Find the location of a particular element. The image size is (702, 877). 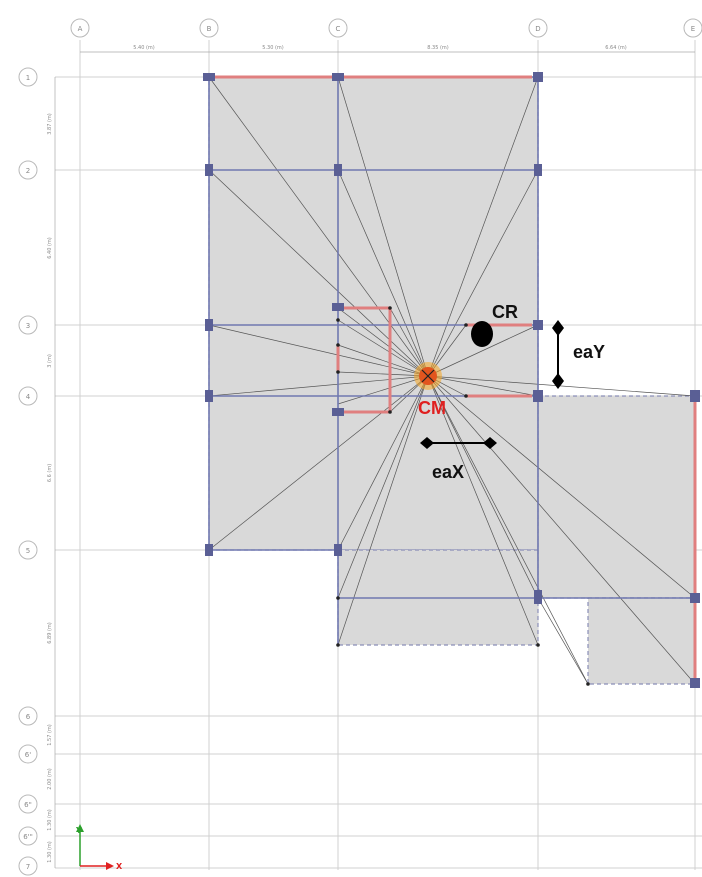

slab-right-lower is located at coordinates (641, 641).